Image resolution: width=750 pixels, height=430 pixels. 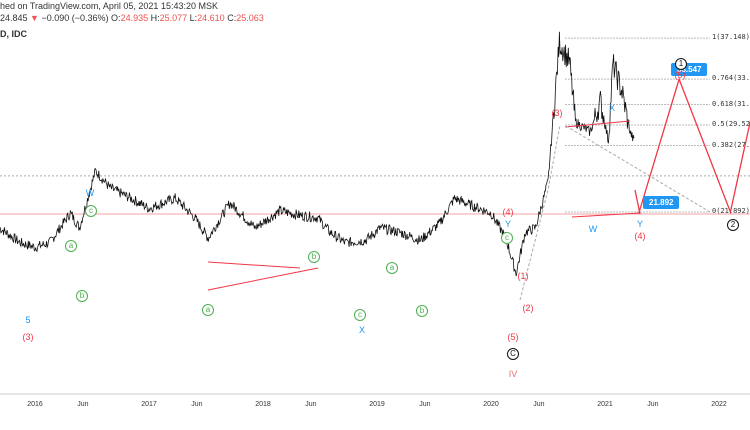 I want to click on wave-label-b2: b, so click(x=314, y=257).